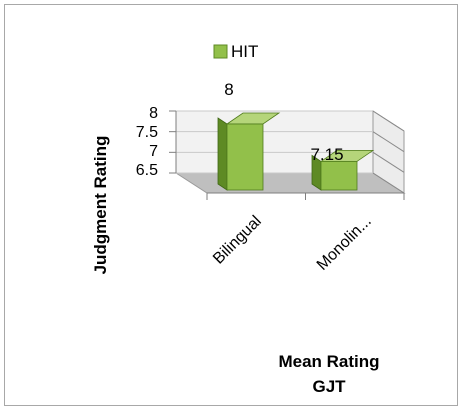  What do you see at coordinates (329, 386) in the screenshot?
I see `x-axis-title-line2: GJT` at bounding box center [329, 386].